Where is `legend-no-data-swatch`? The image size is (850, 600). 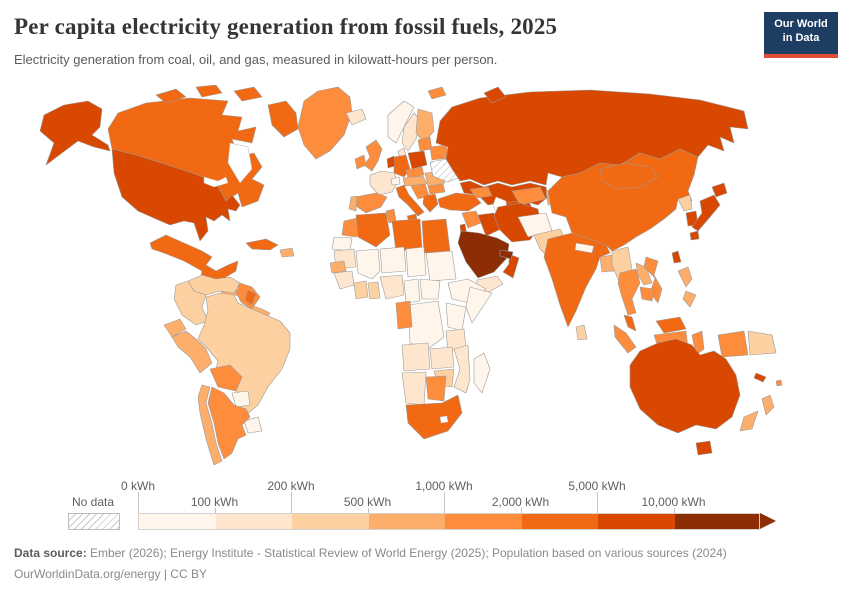
legend-no-data-swatch is located at coordinates (94, 521).